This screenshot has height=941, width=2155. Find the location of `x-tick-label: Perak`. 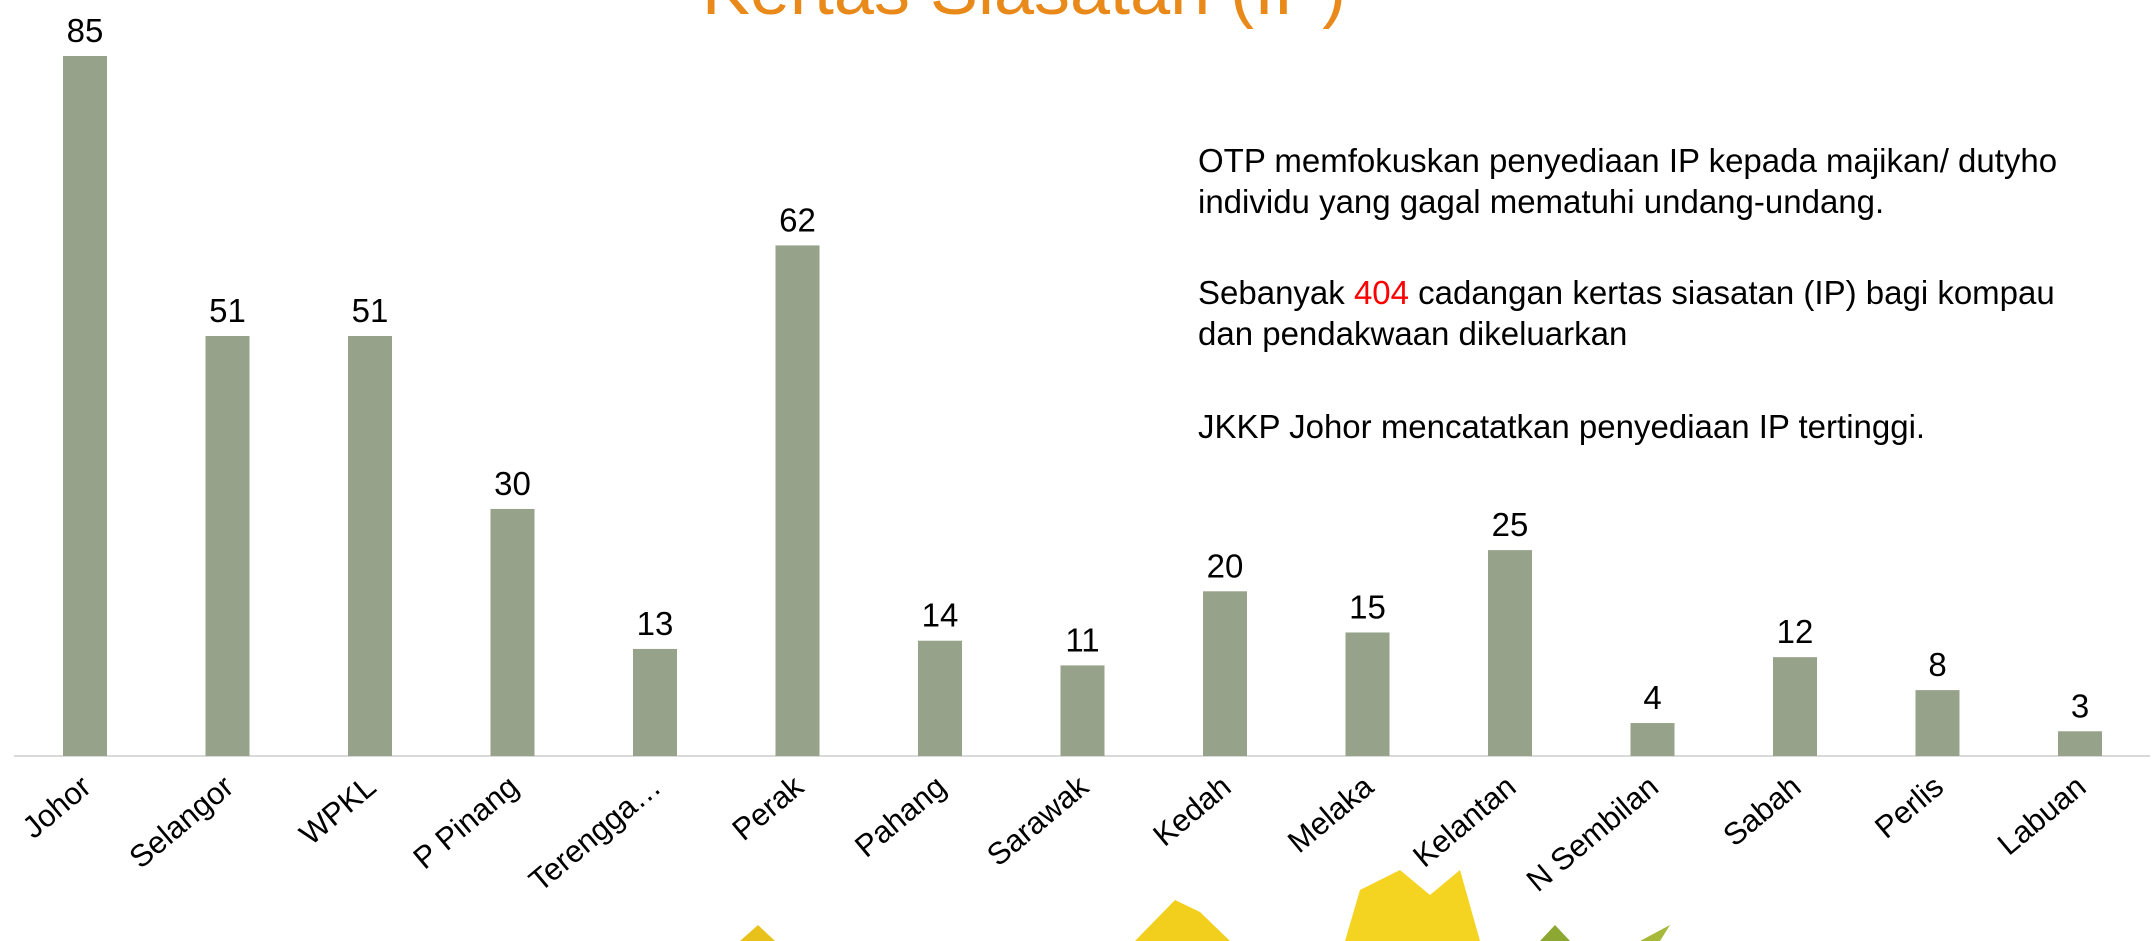

x-tick-label: Perak is located at coordinates (767, 807).